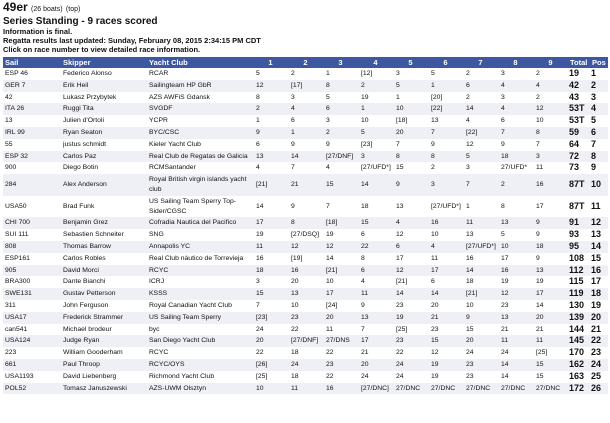 Image resolution: width=610 pixels, height=423 pixels. Describe the element at coordinates (375, 85) in the screenshot. I see `race-4-score-cell: 2` at that location.